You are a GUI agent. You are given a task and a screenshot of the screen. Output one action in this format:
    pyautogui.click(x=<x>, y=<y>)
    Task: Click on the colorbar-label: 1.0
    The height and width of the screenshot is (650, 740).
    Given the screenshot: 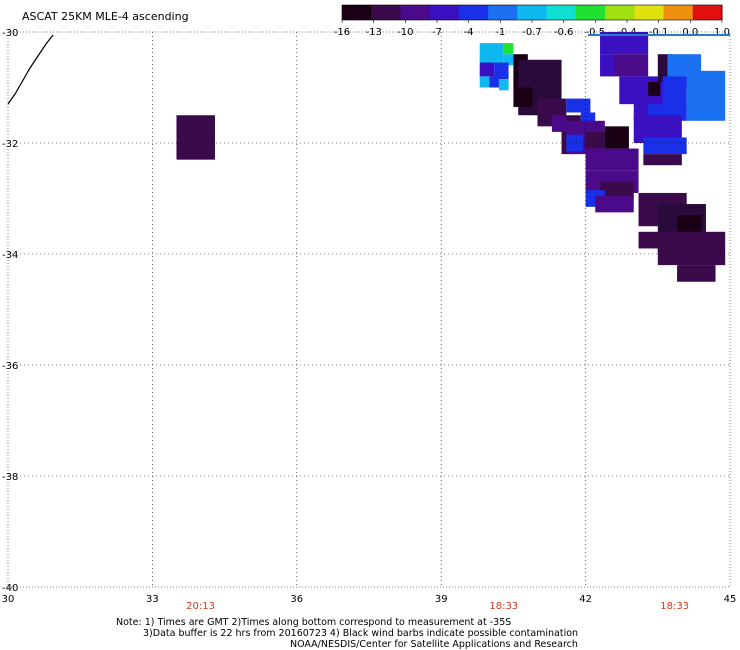 What is the action you would take?
    pyautogui.click(x=722, y=32)
    